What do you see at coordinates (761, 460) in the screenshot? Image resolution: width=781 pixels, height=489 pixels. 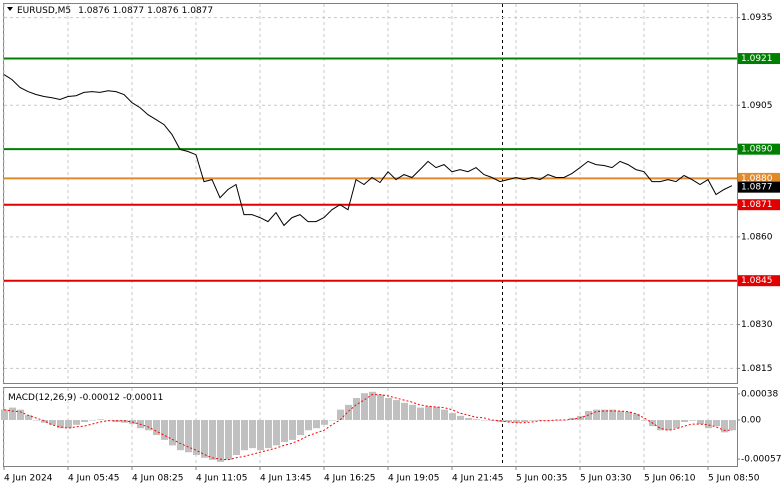 I see `y-tick-label: -0.00057` at bounding box center [761, 460].